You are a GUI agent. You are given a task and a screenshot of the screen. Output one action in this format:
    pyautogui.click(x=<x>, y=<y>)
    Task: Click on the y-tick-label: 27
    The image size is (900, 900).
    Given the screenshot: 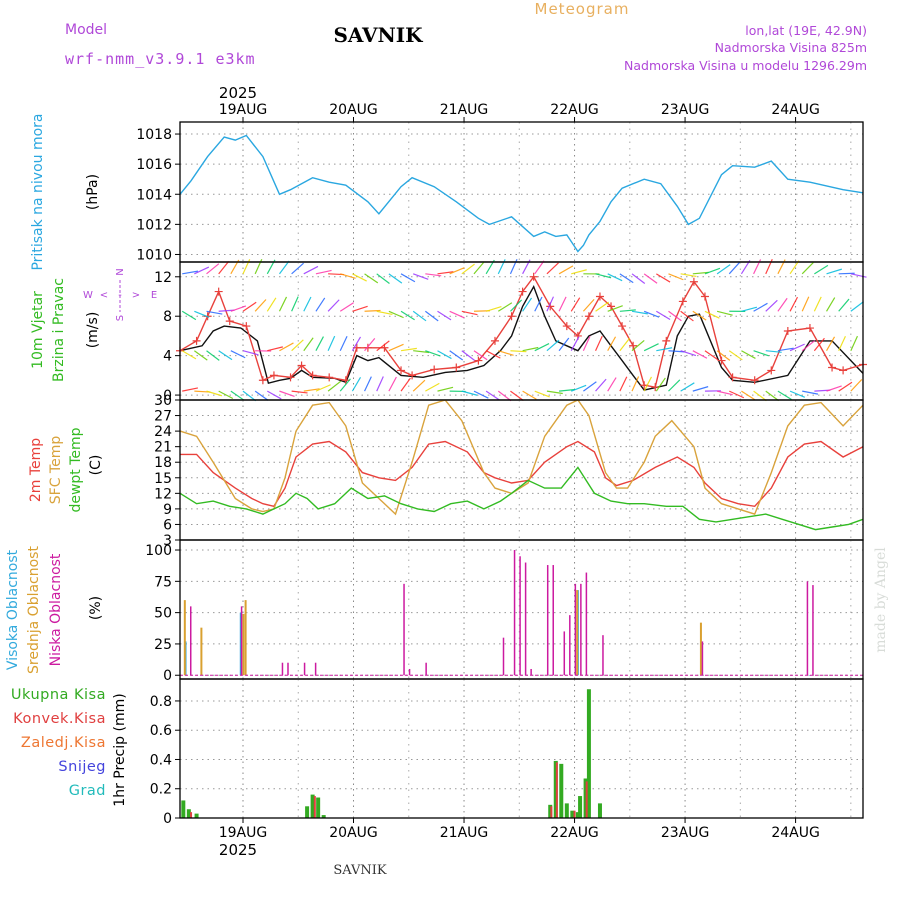 What is the action you would take?
    pyautogui.click(x=163, y=417)
    